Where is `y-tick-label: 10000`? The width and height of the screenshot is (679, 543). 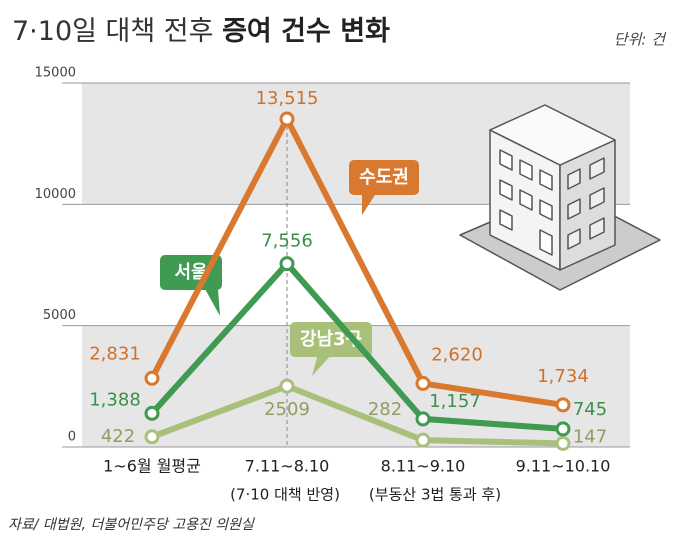 y-tick-label: 10000 is located at coordinates (55, 194).